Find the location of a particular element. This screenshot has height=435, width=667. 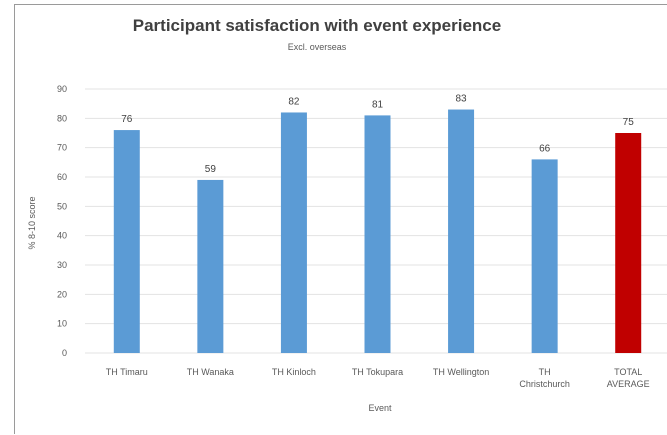

x-category-label: TH Tokupara is located at coordinates (377, 372).